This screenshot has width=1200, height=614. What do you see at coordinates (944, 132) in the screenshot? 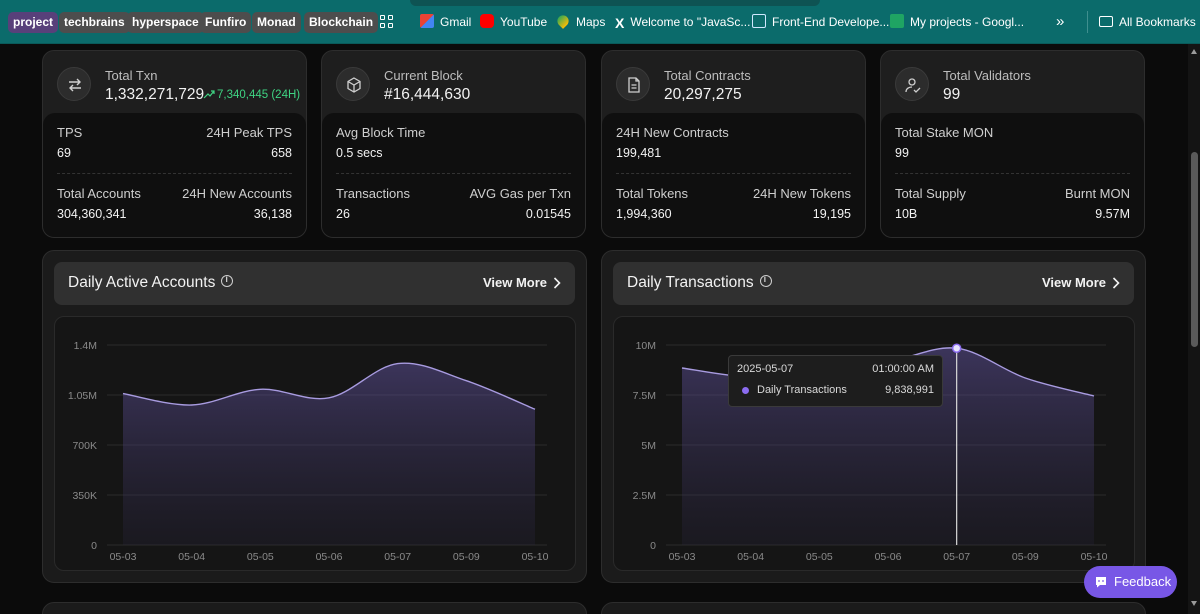
I see `stat-label: Total Stake MON` at bounding box center [944, 132].